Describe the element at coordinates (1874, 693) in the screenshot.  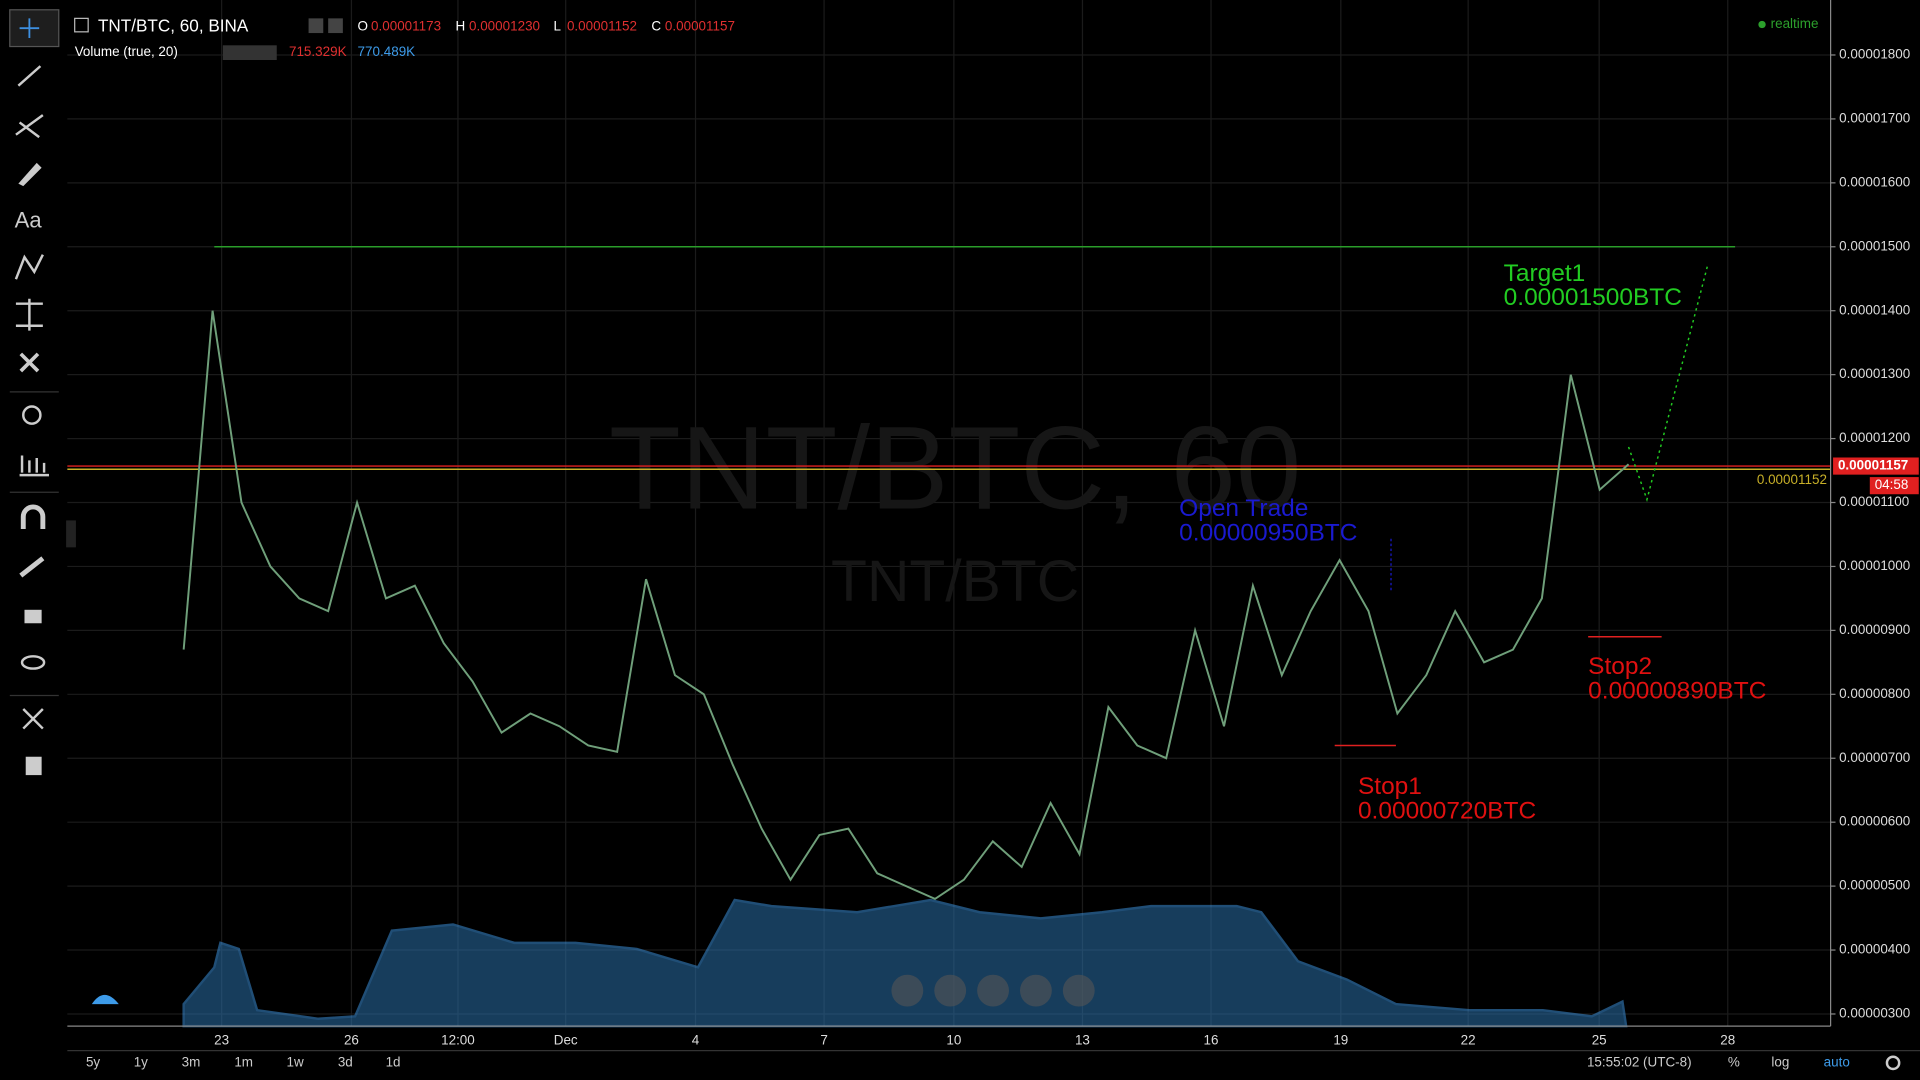
I see `y-tick-label: 0.00000800` at that location.